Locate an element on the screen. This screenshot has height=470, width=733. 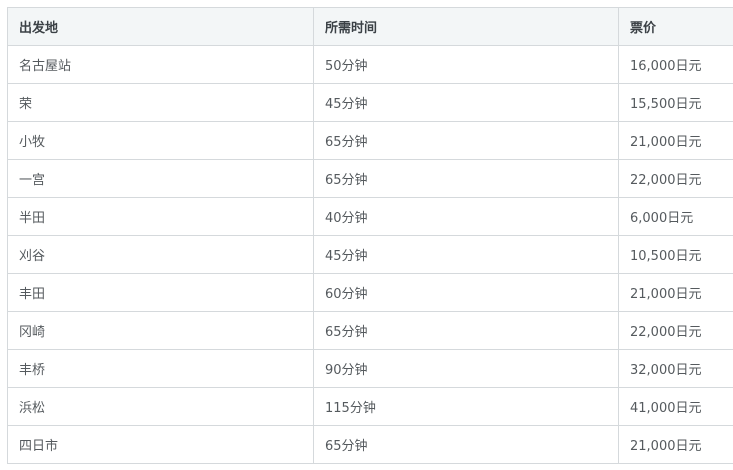
departure-cell: 一宫 is located at coordinates (160, 178).